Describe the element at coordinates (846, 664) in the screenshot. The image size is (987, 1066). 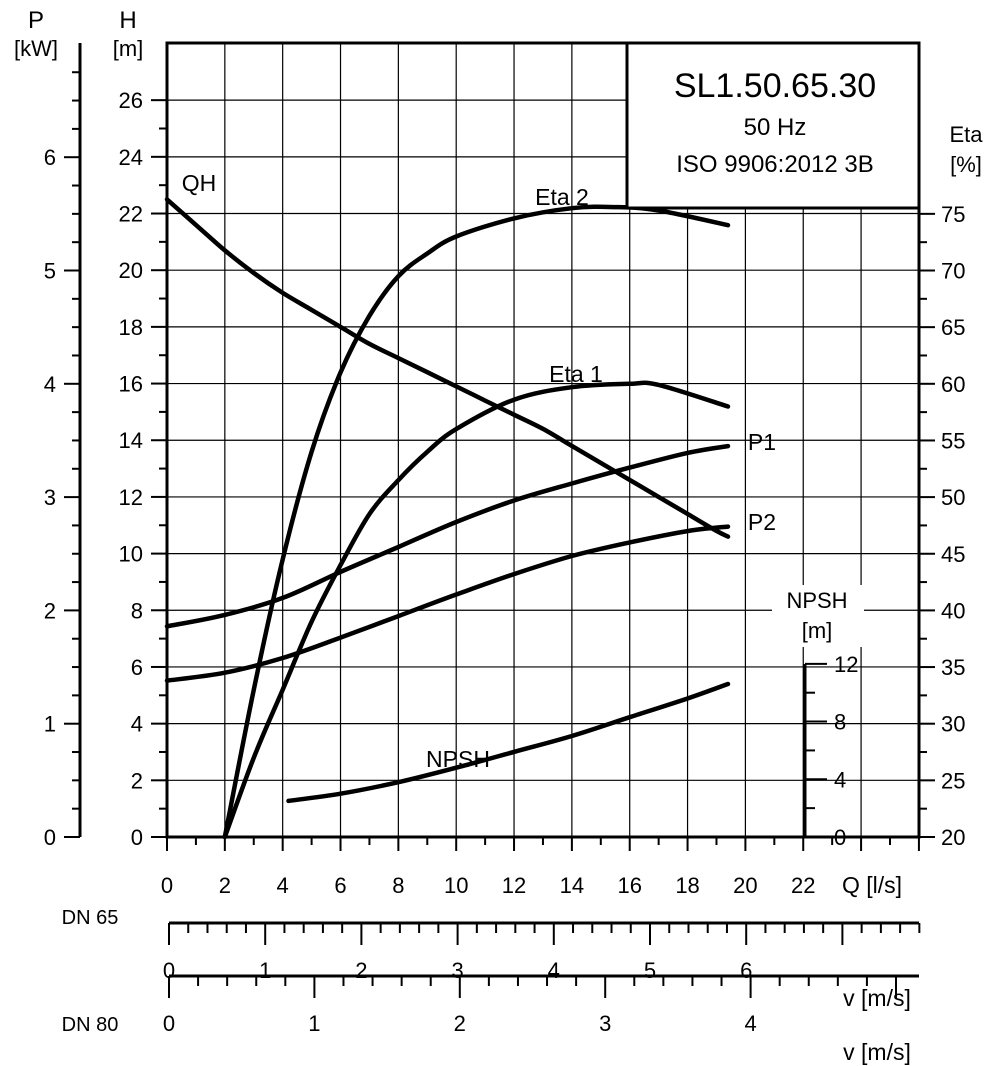
I see `npsh-tick-label-12: 12` at that location.